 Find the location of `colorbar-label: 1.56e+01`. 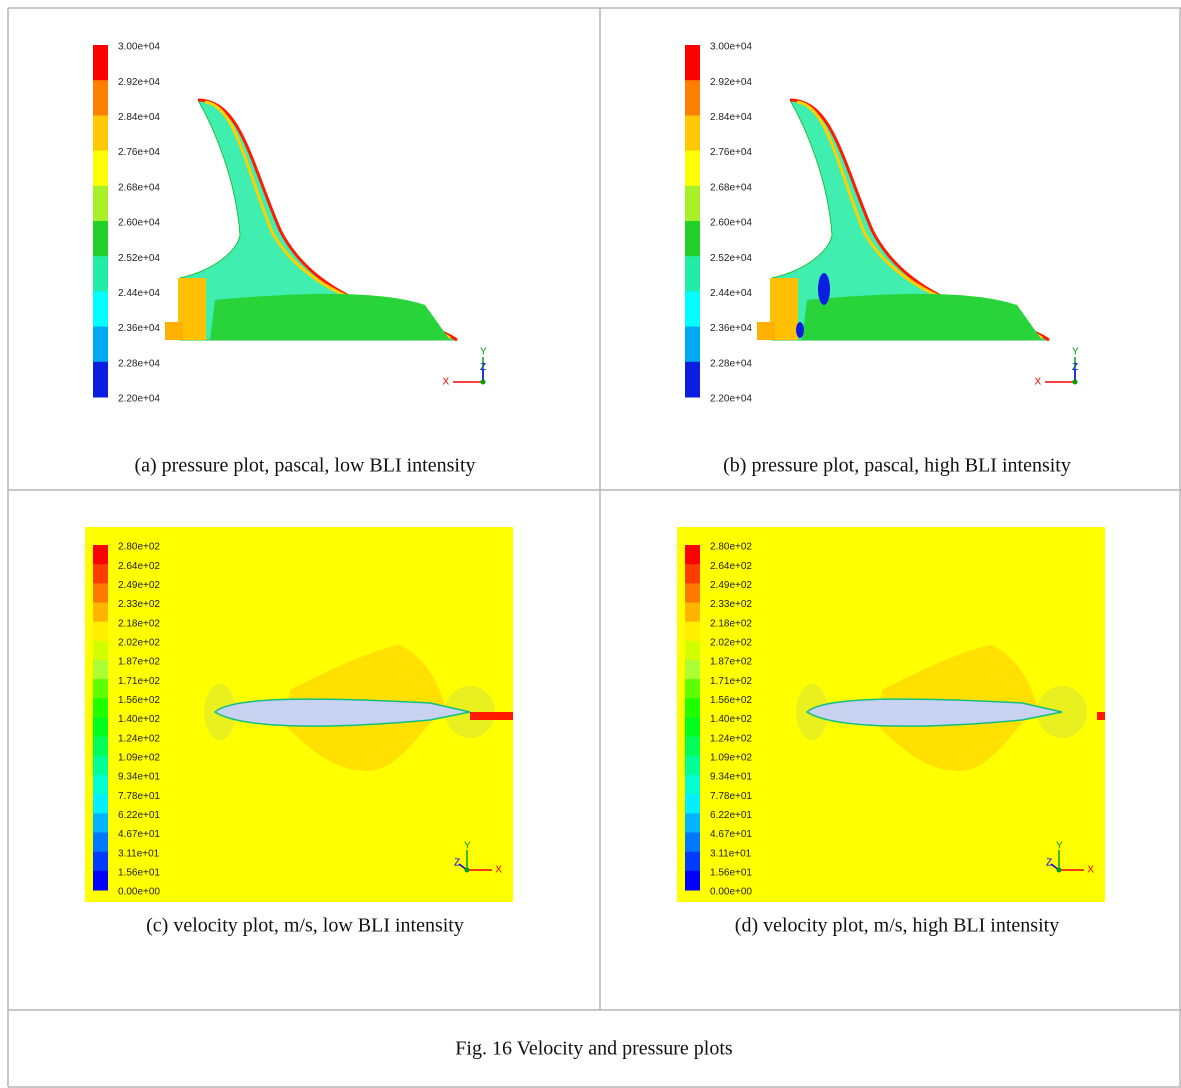

colorbar-label: 1.56e+01 is located at coordinates (139, 872).